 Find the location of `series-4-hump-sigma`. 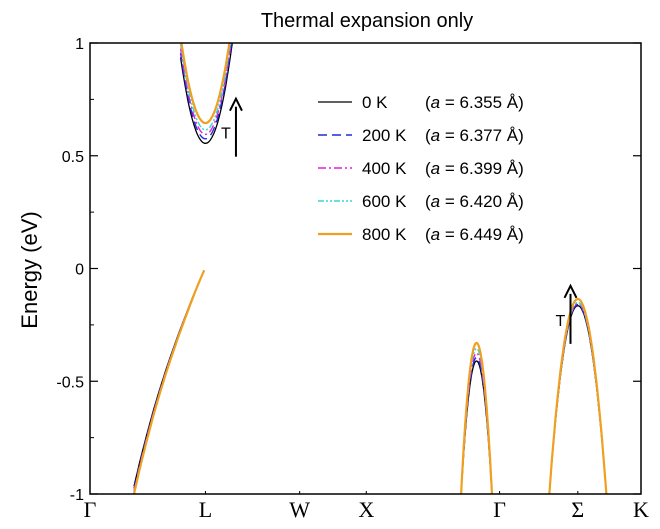

series-4-hump-sigma is located at coordinates (578, 395).